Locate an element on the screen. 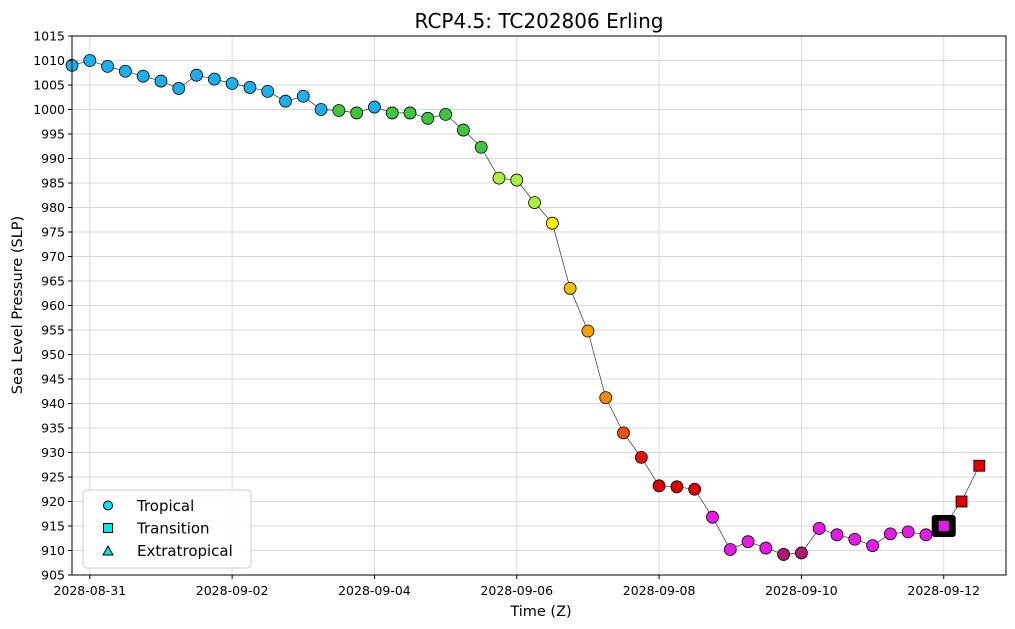 Image resolution: width=1015 pixels, height=629 pixels. y-tick-label: 955 is located at coordinates (53, 330).